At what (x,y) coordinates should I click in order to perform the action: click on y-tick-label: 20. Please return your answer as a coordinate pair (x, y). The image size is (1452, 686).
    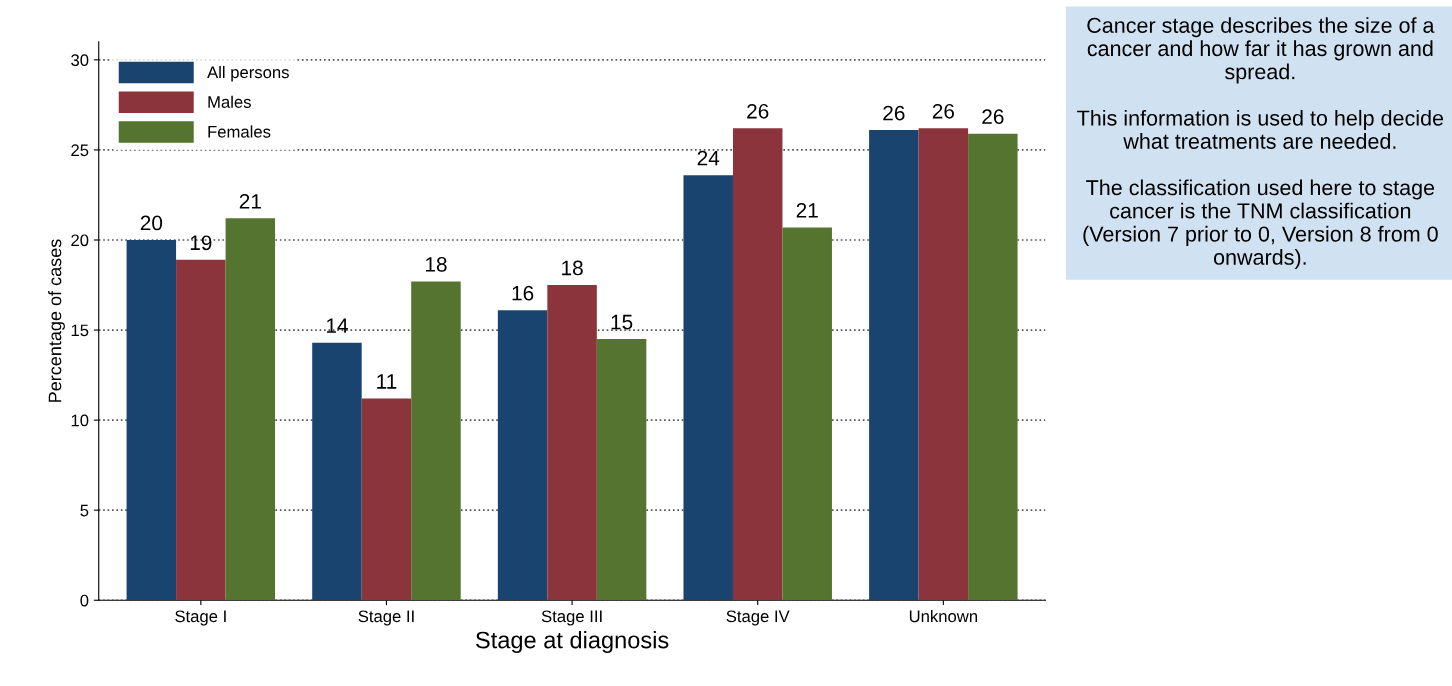
    Looking at the image, I should click on (80, 240).